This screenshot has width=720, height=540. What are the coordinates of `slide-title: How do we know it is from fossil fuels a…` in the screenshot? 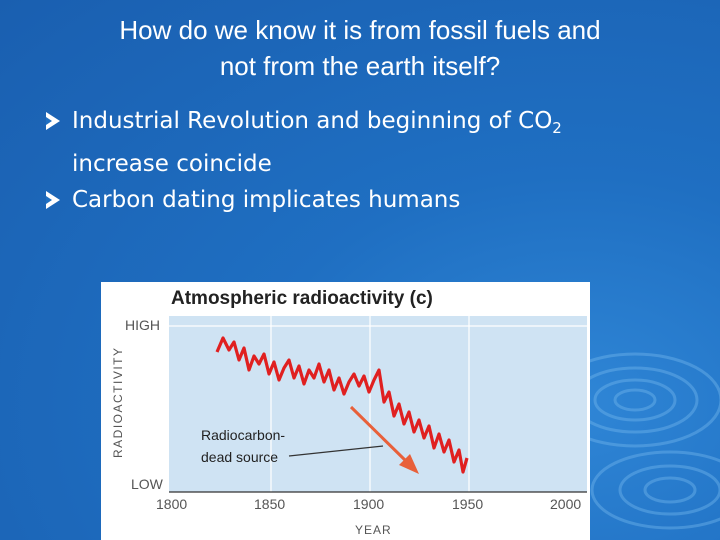 It's located at (360, 48).